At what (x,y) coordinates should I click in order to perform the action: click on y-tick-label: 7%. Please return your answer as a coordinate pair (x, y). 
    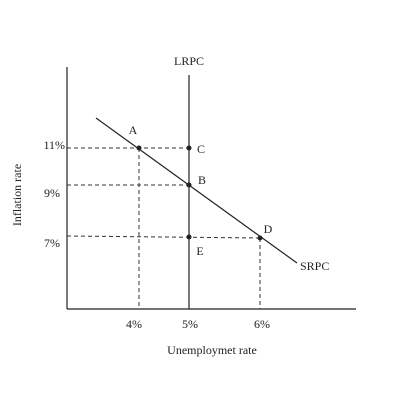
    Looking at the image, I should click on (52, 243).